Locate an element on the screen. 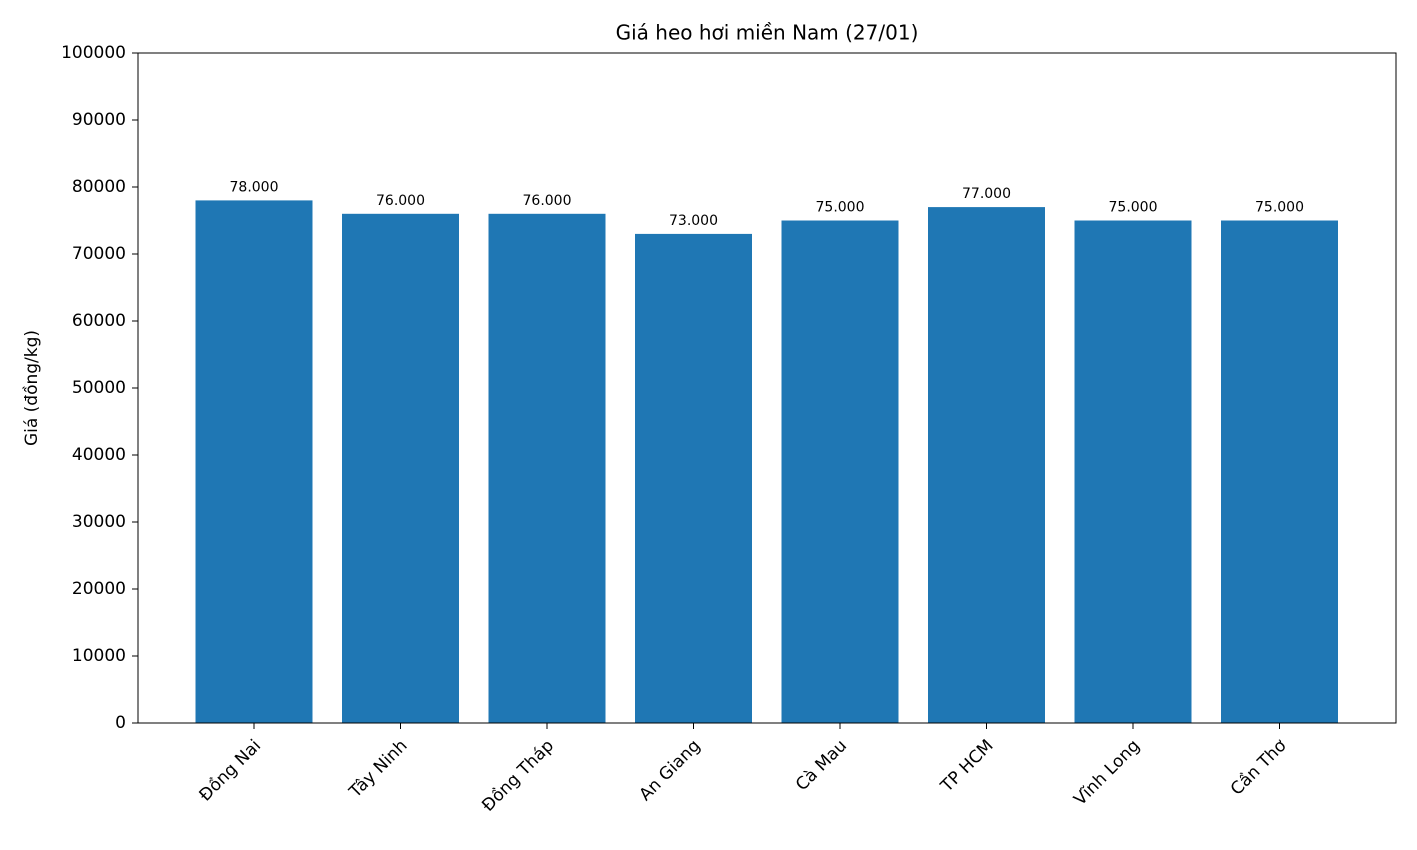 The height and width of the screenshot is (850, 1417). y-tick-label: 20000 is located at coordinates (99, 589).